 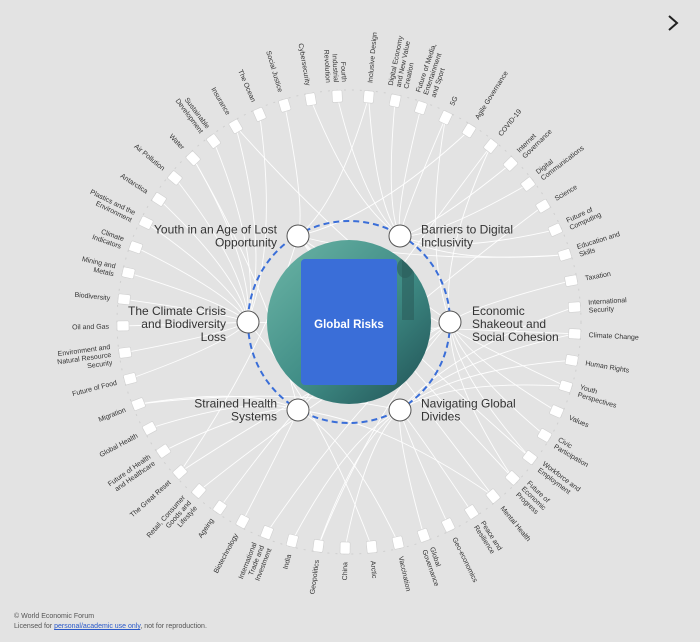 I want to click on topic-node: Taxation, so click(x=588, y=279).